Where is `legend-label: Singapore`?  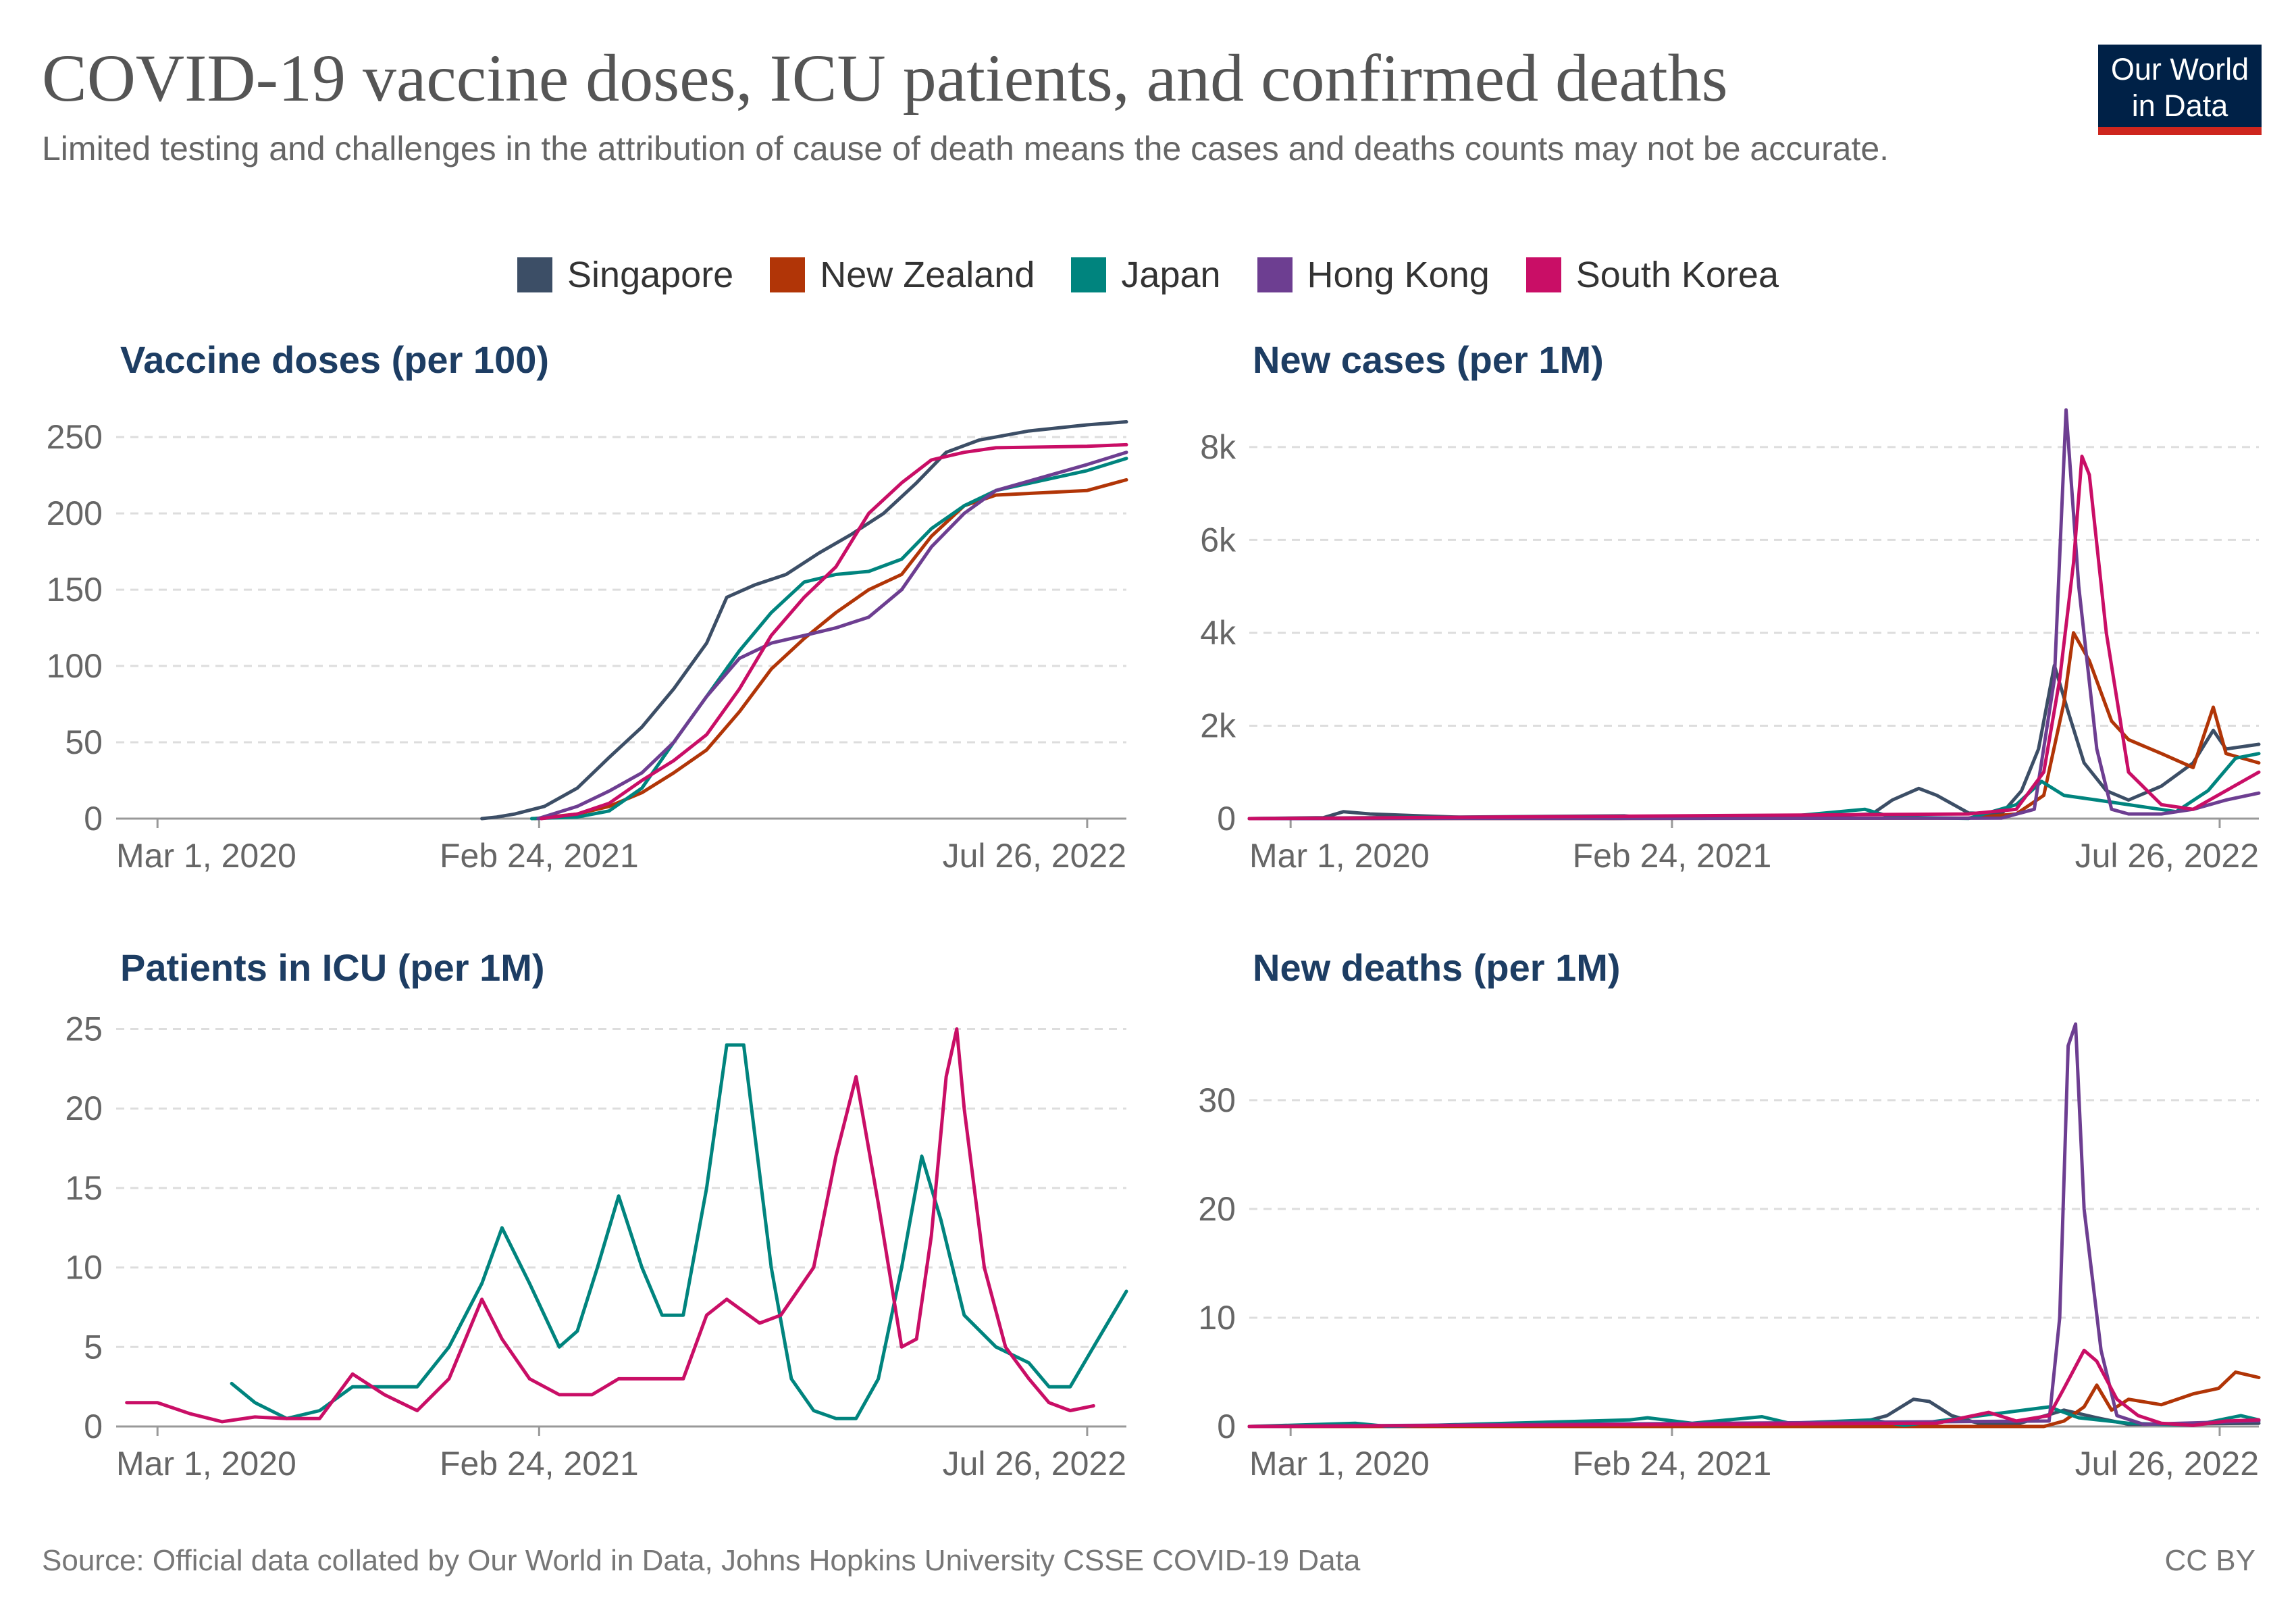 legend-label: Singapore is located at coordinates (650, 275).